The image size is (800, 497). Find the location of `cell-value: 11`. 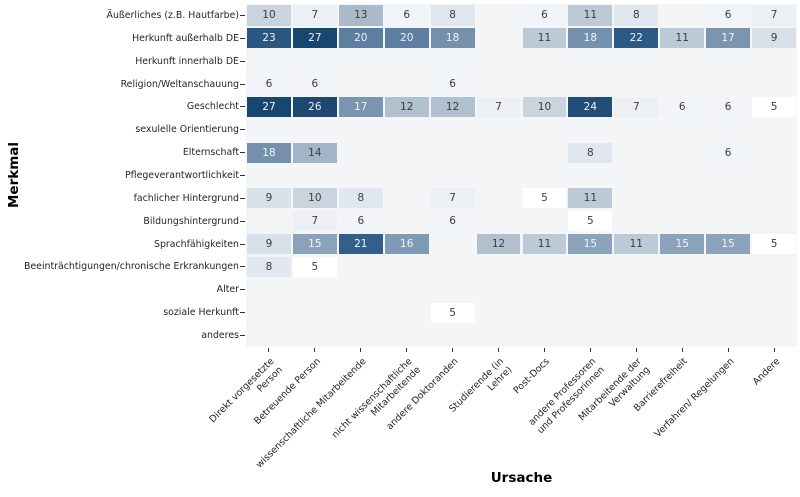

cell-value: 11 is located at coordinates (636, 244).